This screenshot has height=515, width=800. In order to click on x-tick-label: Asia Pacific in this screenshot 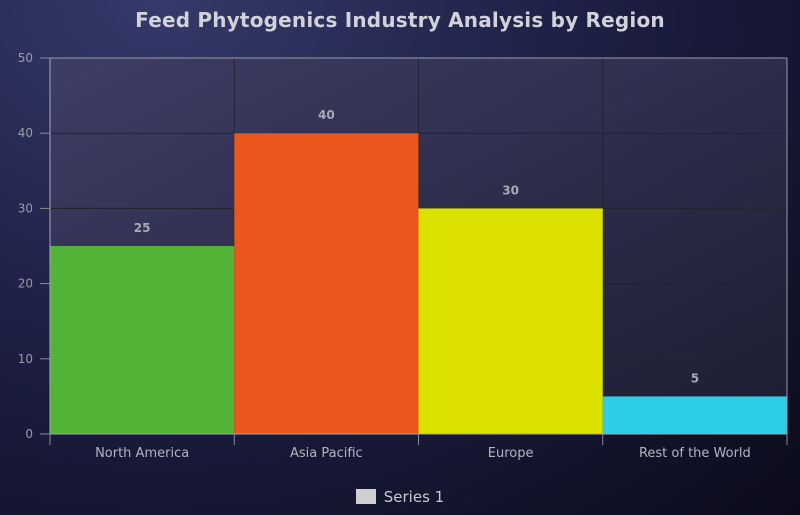, I will do `click(326, 453)`.